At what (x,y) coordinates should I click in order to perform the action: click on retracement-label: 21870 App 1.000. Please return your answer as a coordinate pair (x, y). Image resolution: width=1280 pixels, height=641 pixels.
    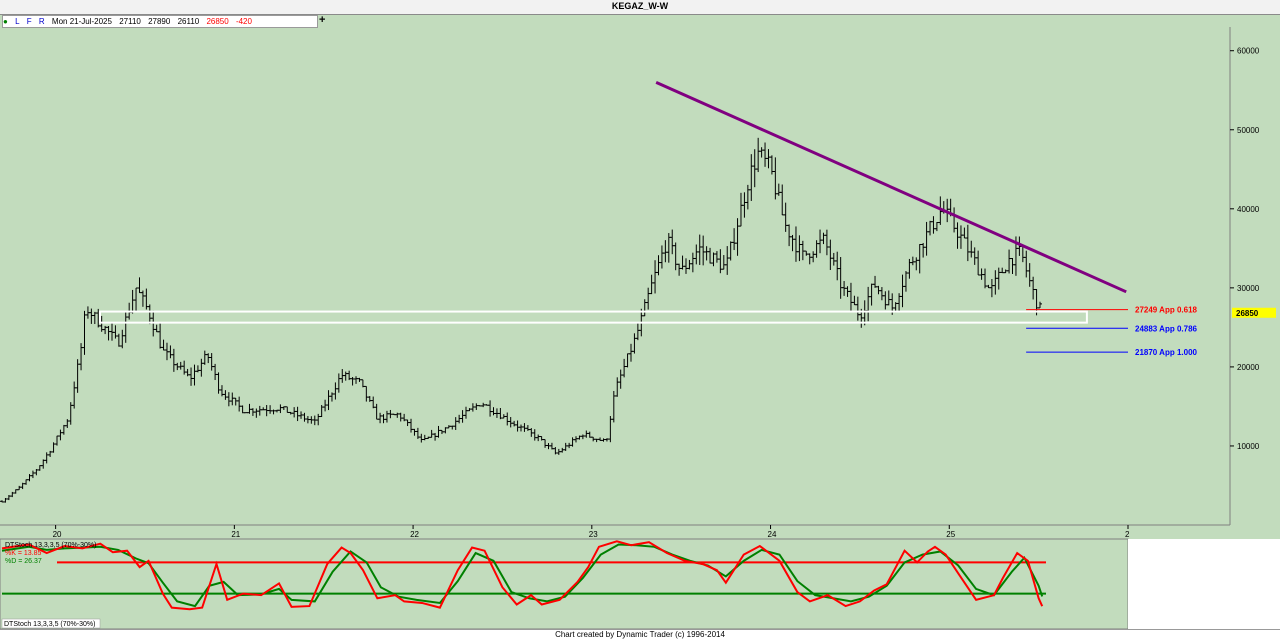
    Looking at the image, I should click on (1166, 352).